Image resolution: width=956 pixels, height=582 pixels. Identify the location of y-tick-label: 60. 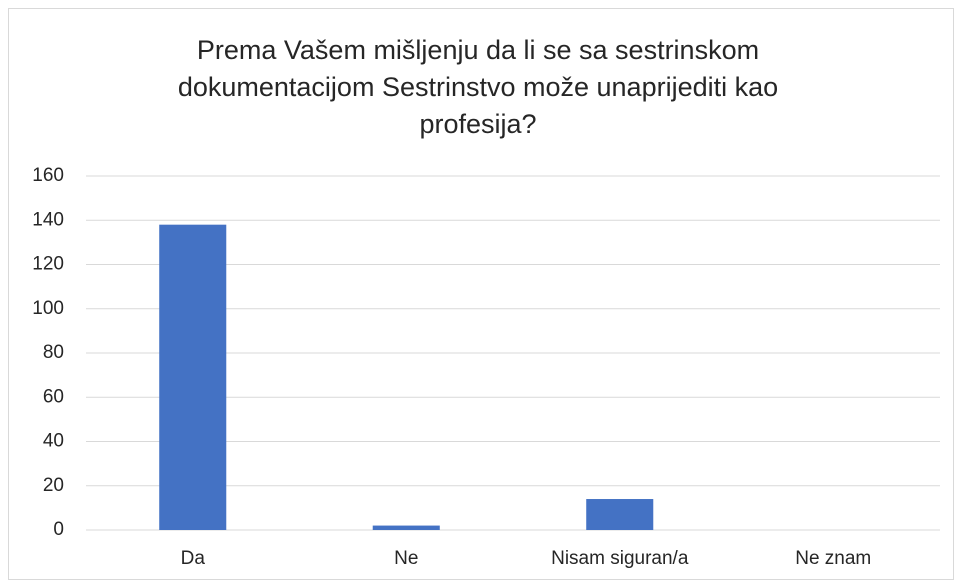
(53, 396).